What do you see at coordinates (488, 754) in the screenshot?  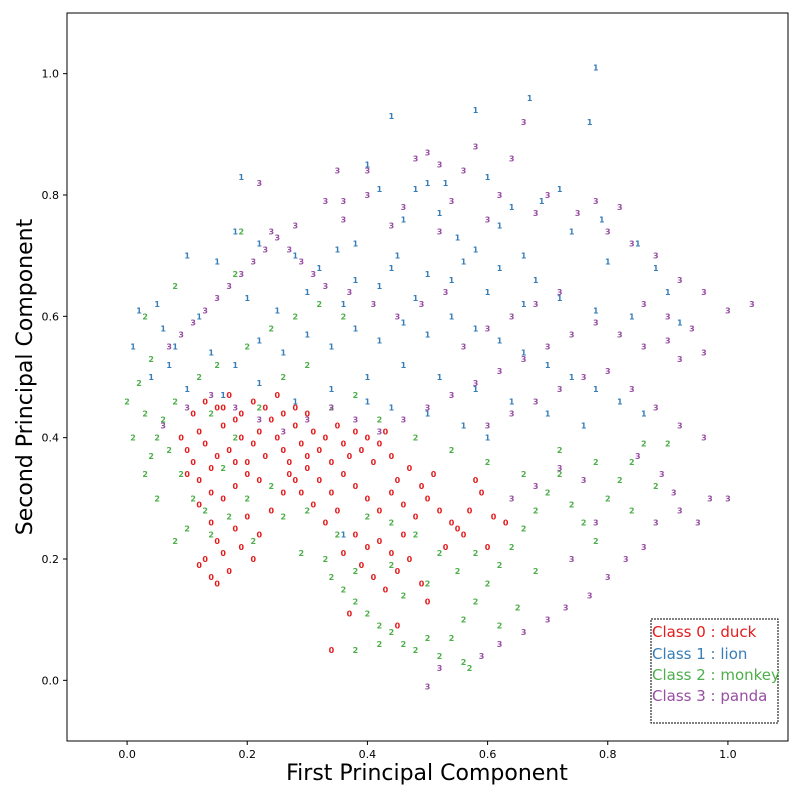 I see `x-tick-label: 0.6` at bounding box center [488, 754].